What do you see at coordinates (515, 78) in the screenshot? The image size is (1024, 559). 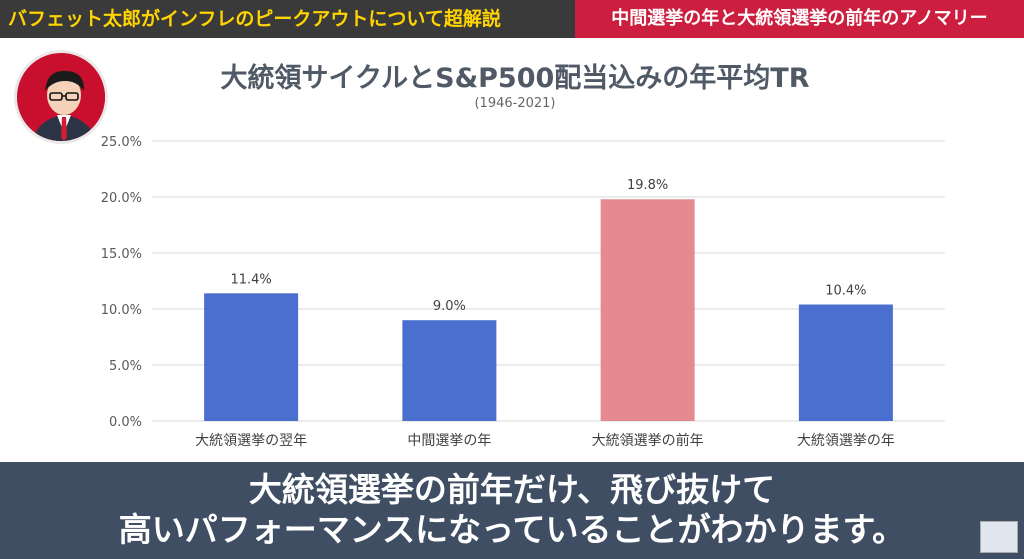 I see `chart-title: 大統領サイクルとS&P500配当込みの年平均TR` at bounding box center [515, 78].